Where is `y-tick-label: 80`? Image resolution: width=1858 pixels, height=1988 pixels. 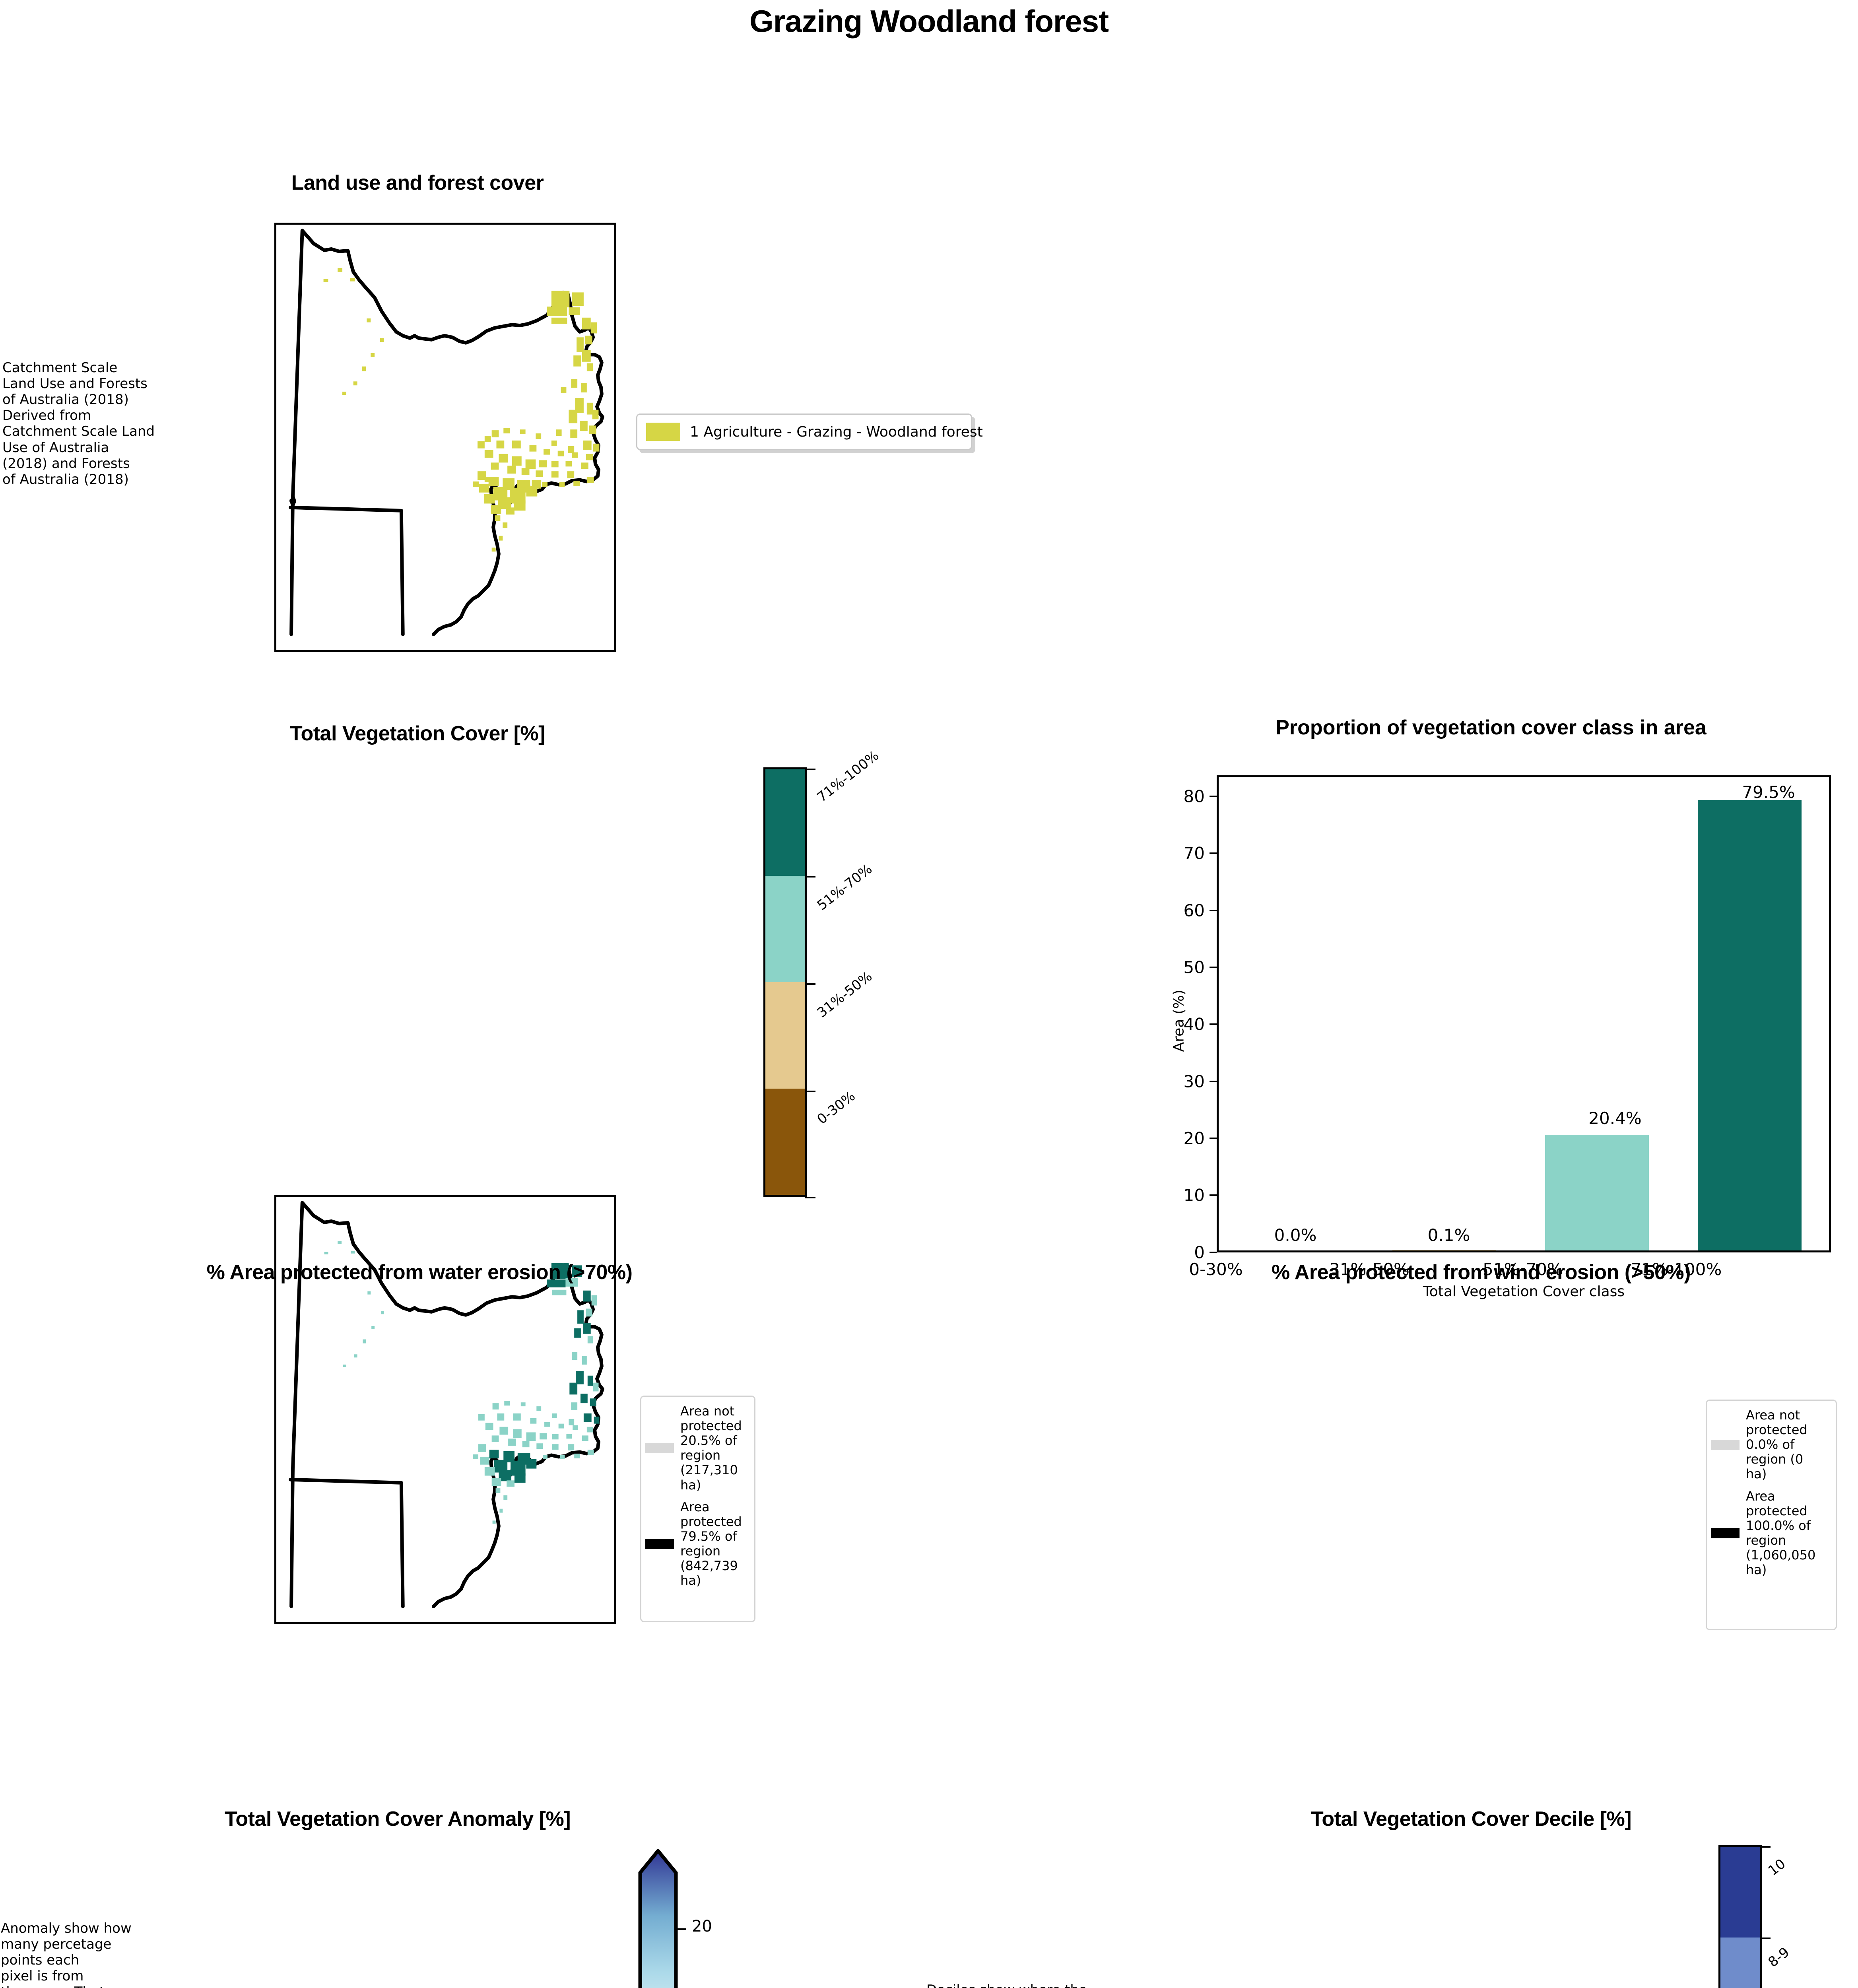
y-tick-label: 80 is located at coordinates (1194, 796).